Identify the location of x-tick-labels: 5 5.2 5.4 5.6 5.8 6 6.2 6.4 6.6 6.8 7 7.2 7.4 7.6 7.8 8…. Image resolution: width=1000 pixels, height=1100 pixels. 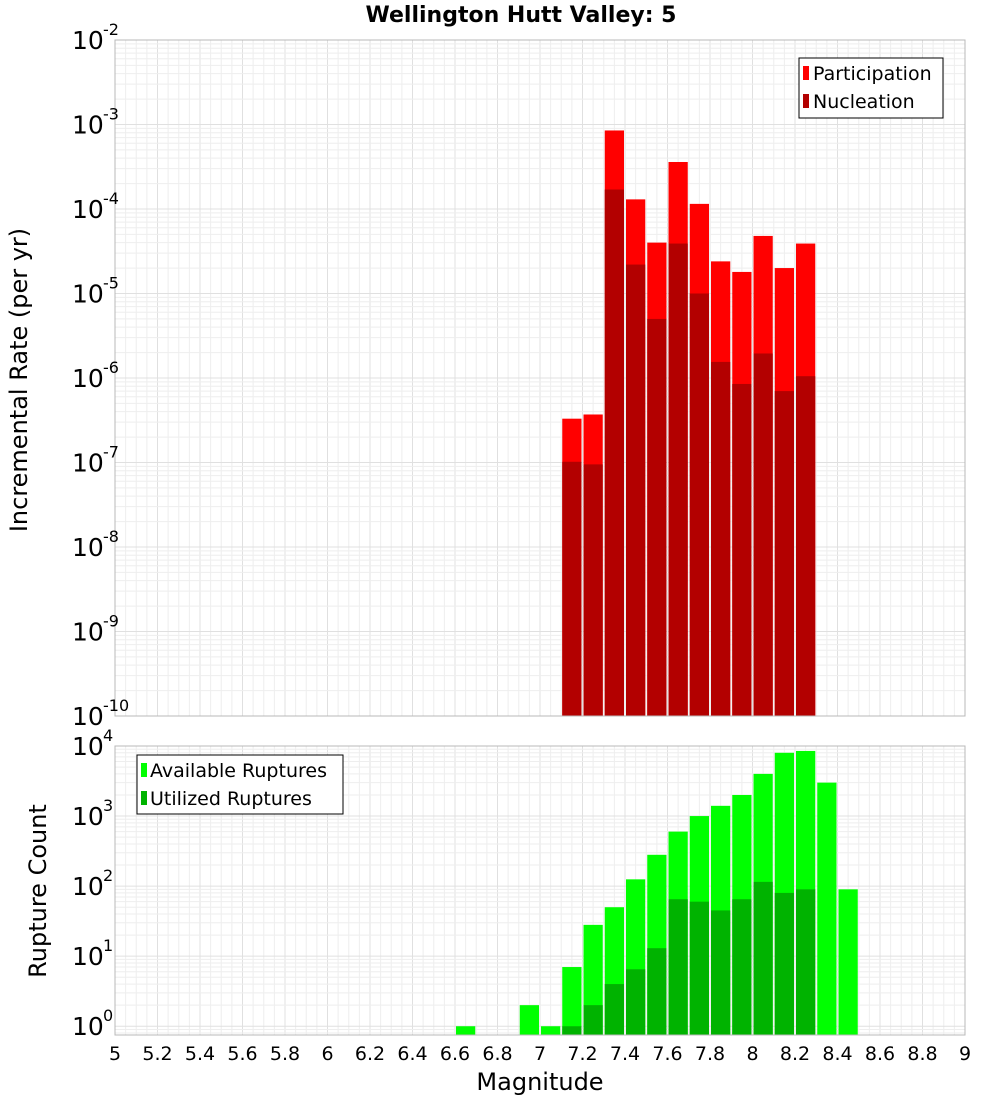
(540, 1054).